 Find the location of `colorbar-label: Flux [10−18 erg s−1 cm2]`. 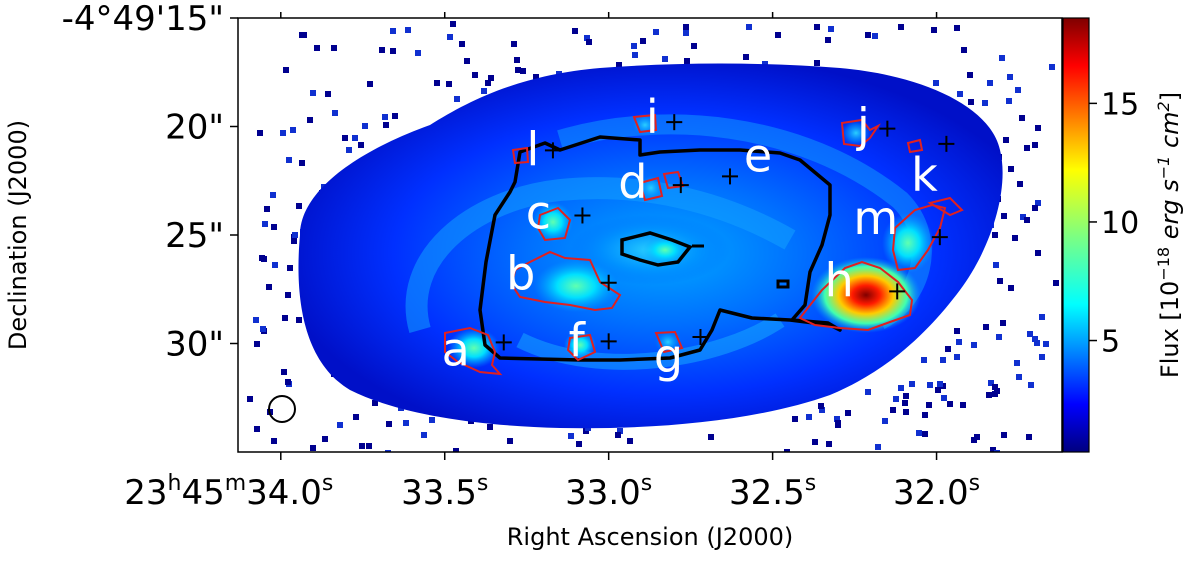

colorbar-label: Flux [10−18 erg s−1 cm2] is located at coordinates (1169, 235).